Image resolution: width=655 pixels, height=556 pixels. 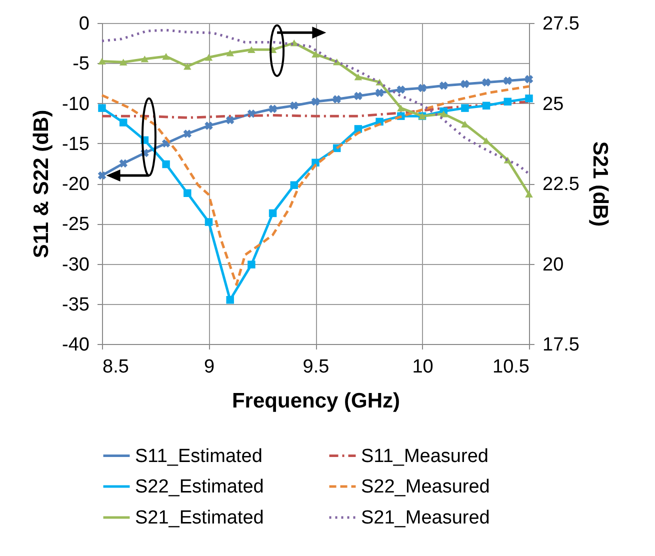 I want to click on y-tick-label: 0, so click(x=84, y=24).